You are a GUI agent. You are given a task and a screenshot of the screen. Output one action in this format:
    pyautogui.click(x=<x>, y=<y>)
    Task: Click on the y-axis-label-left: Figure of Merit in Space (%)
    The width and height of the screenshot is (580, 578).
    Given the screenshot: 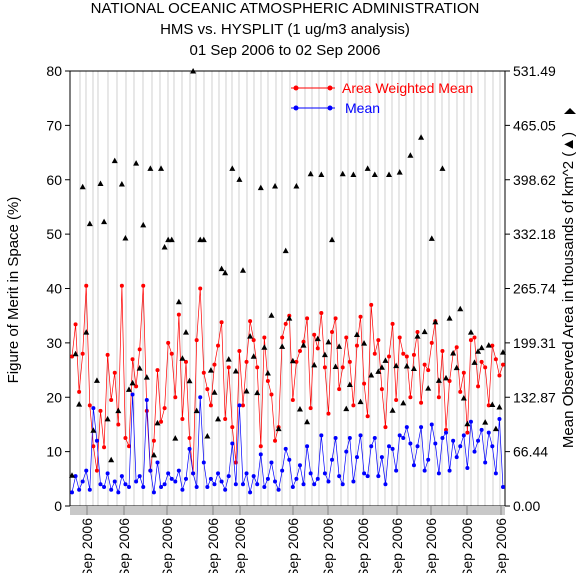 What is the action you would take?
    pyautogui.click(x=13, y=290)
    